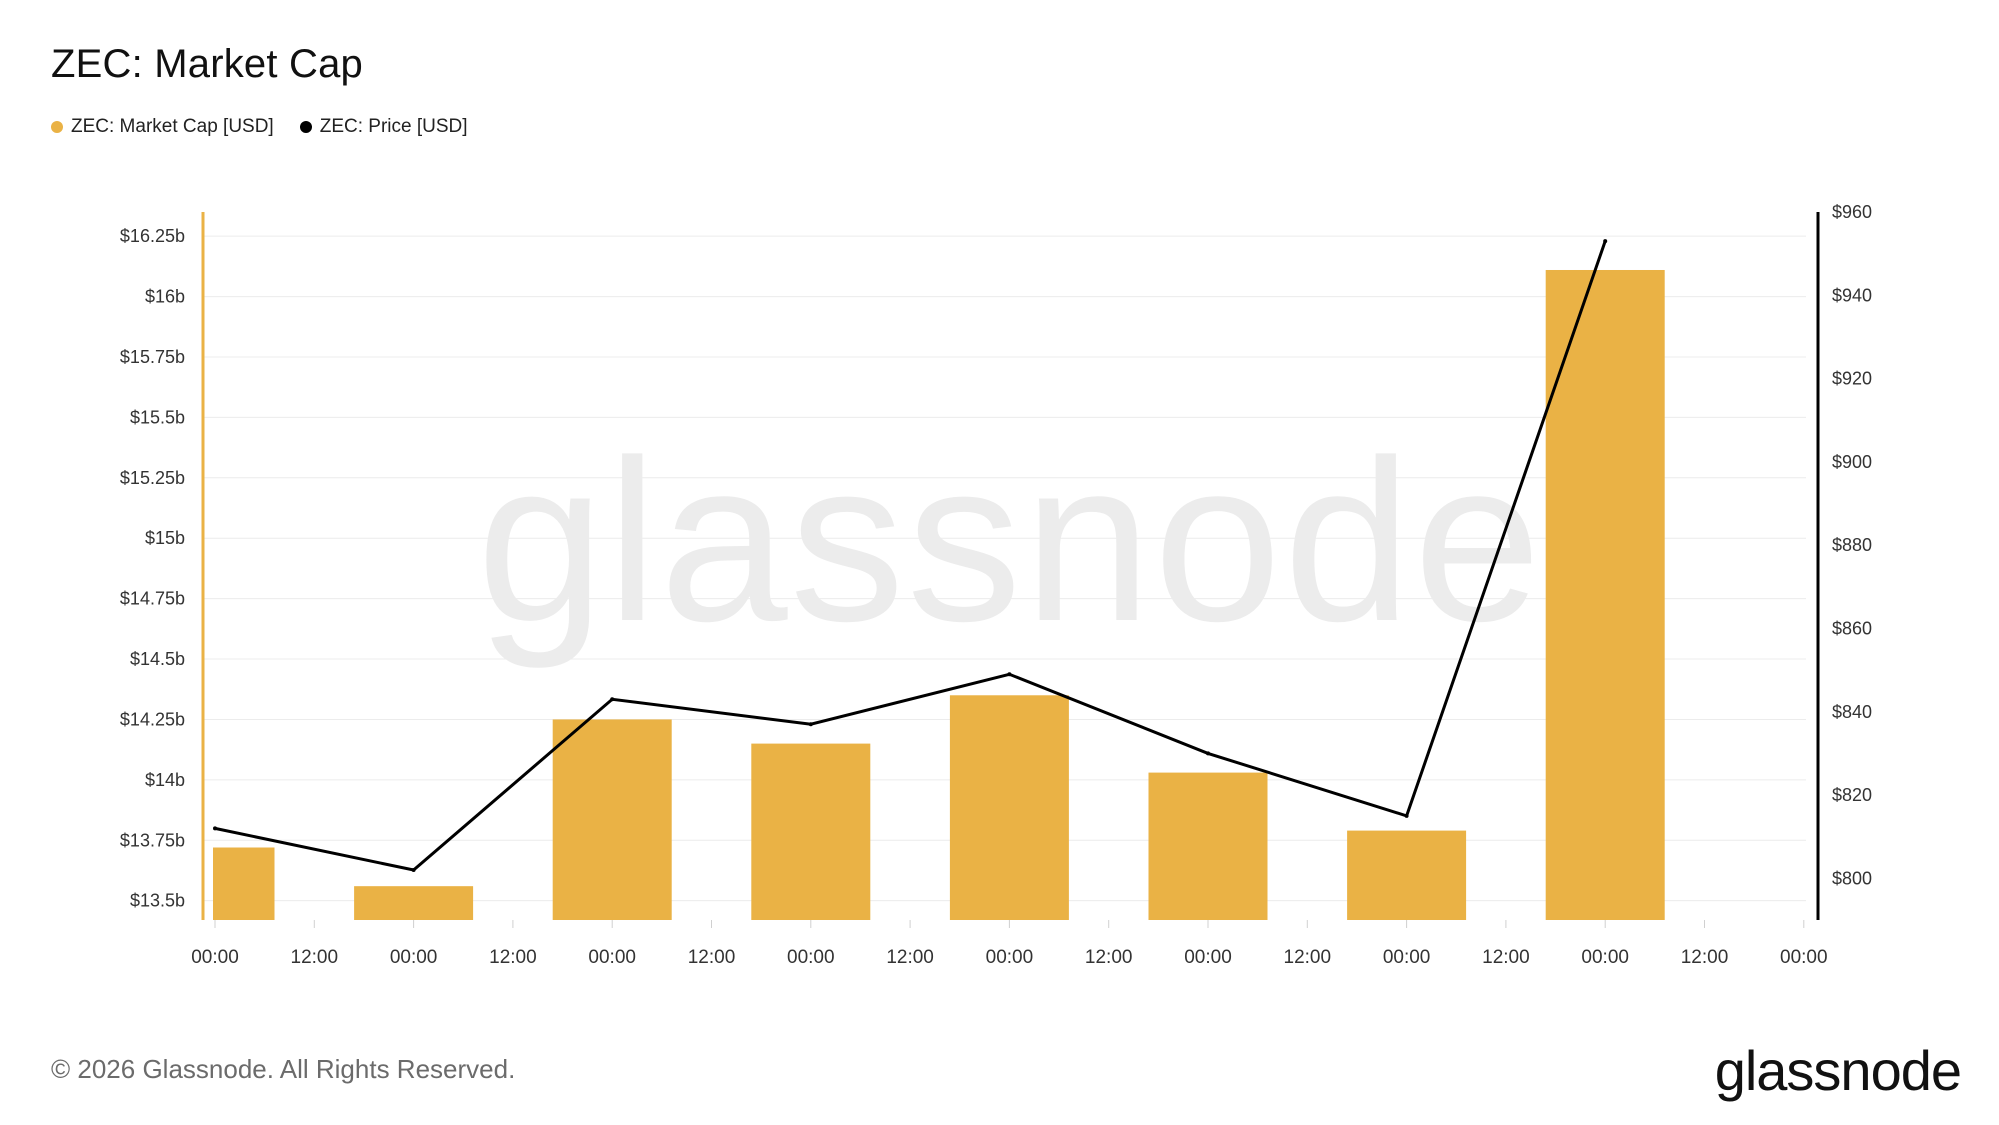  What do you see at coordinates (57, 127) in the screenshot?
I see `legend-marker-market-cap` at bounding box center [57, 127].